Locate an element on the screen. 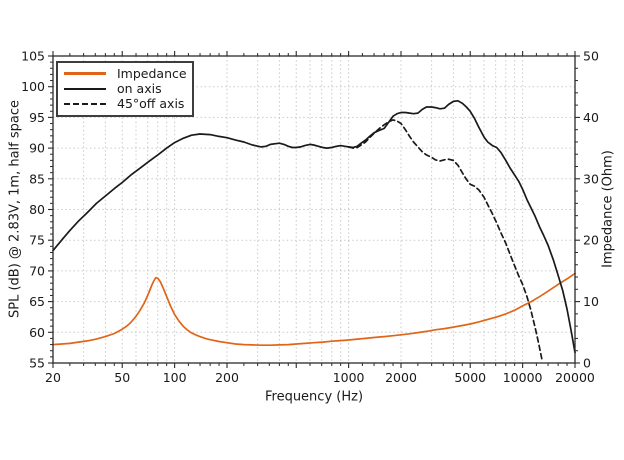 Image resolution: width=624 pixels, height=460 pixels. svg-text: 20000 is located at coordinates (575, 377).